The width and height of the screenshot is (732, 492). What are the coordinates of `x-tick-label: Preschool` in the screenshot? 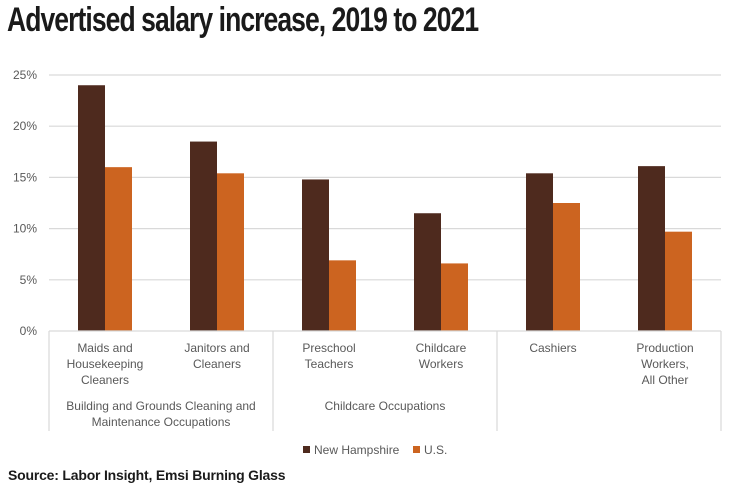 It's located at (328, 348).